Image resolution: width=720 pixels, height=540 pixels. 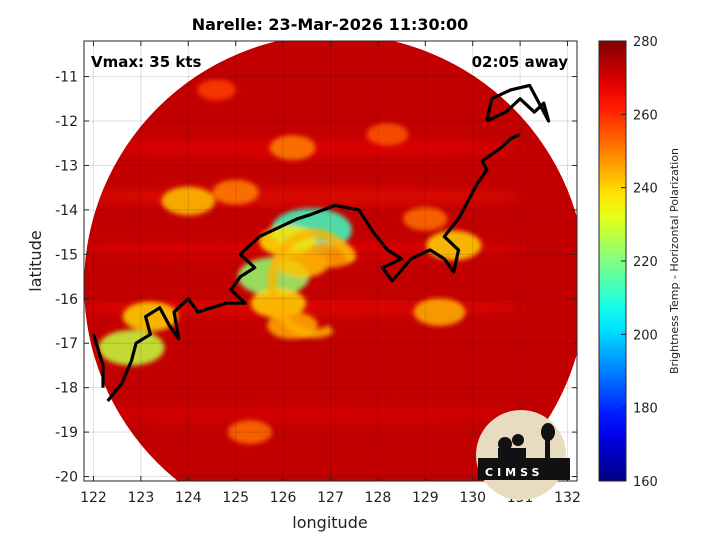 What do you see at coordinates (66, 344) in the screenshot?
I see `y-tick-label: -17` at bounding box center [66, 344].